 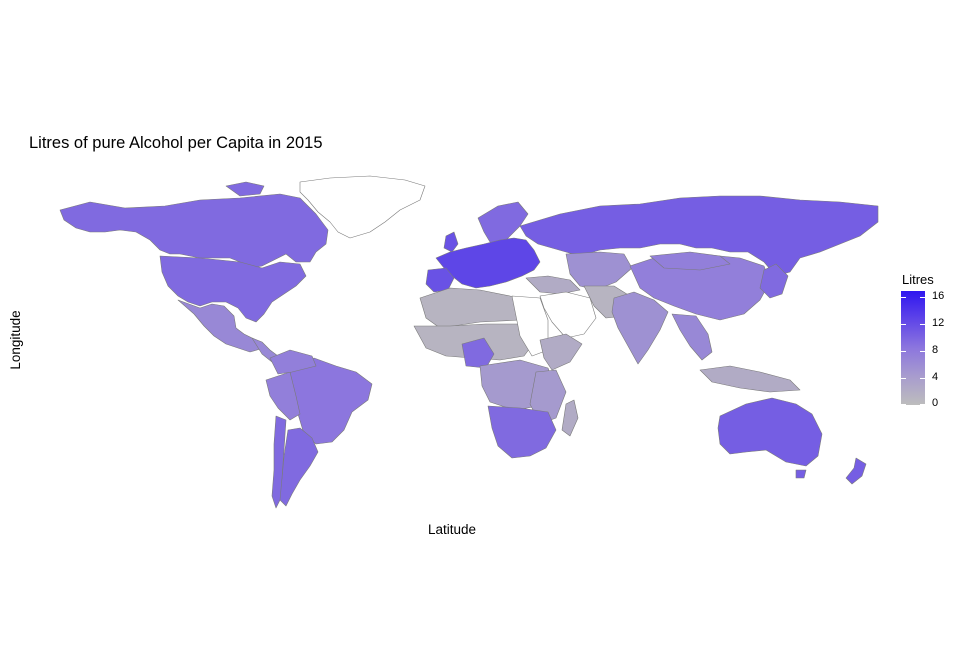 What do you see at coordinates (293, 362) in the screenshot?
I see `region-colombia-venezuela` at bounding box center [293, 362].